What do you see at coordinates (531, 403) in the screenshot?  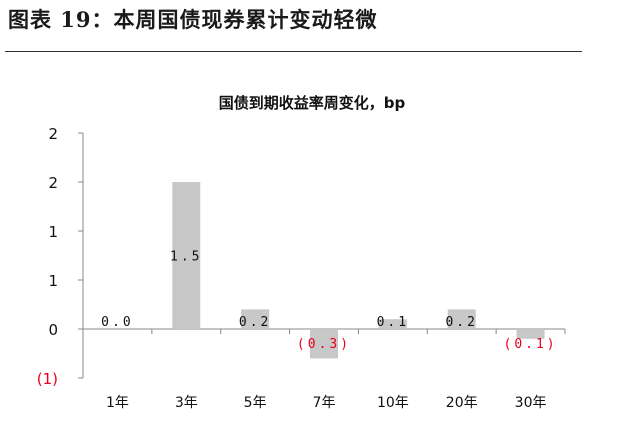 I see `x-tick-label: 30年` at bounding box center [531, 403].